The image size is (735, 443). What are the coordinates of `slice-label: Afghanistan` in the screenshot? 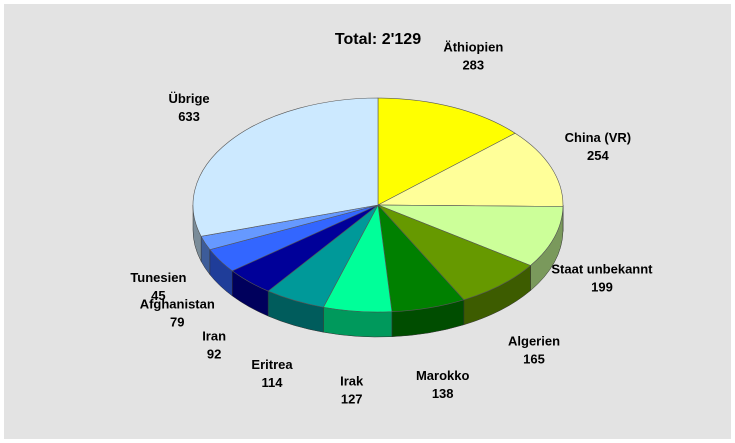 It's located at (177, 304).